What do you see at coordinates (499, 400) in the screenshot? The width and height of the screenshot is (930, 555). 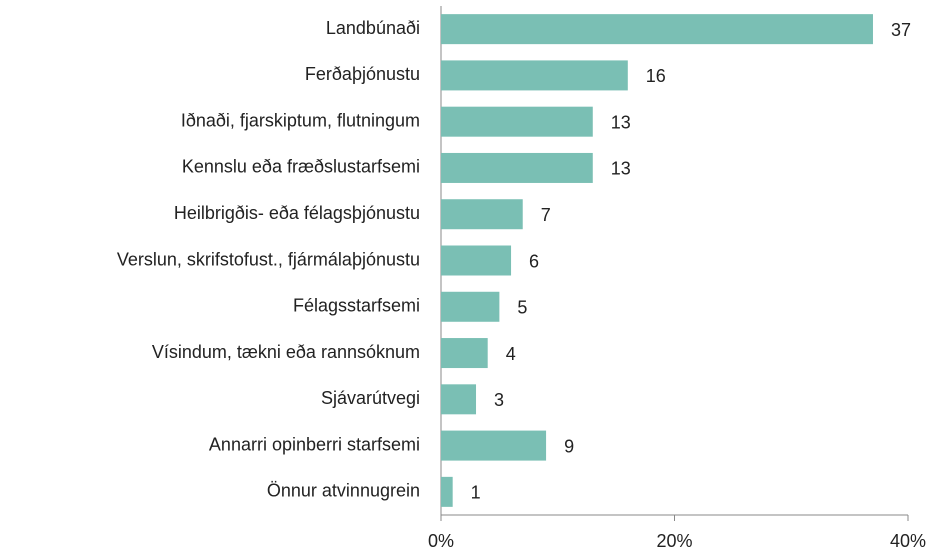 I see `value-label: 3` at bounding box center [499, 400].